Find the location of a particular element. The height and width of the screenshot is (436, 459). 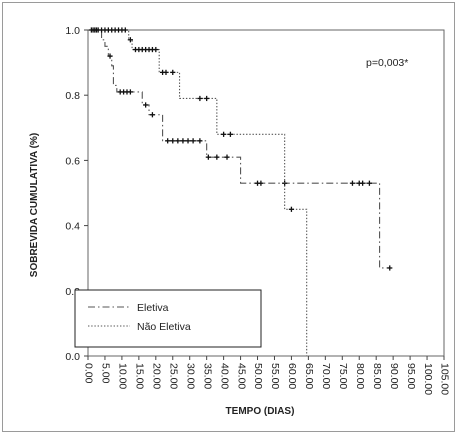

x-tick-label: 5.00 is located at coordinates (106, 373).